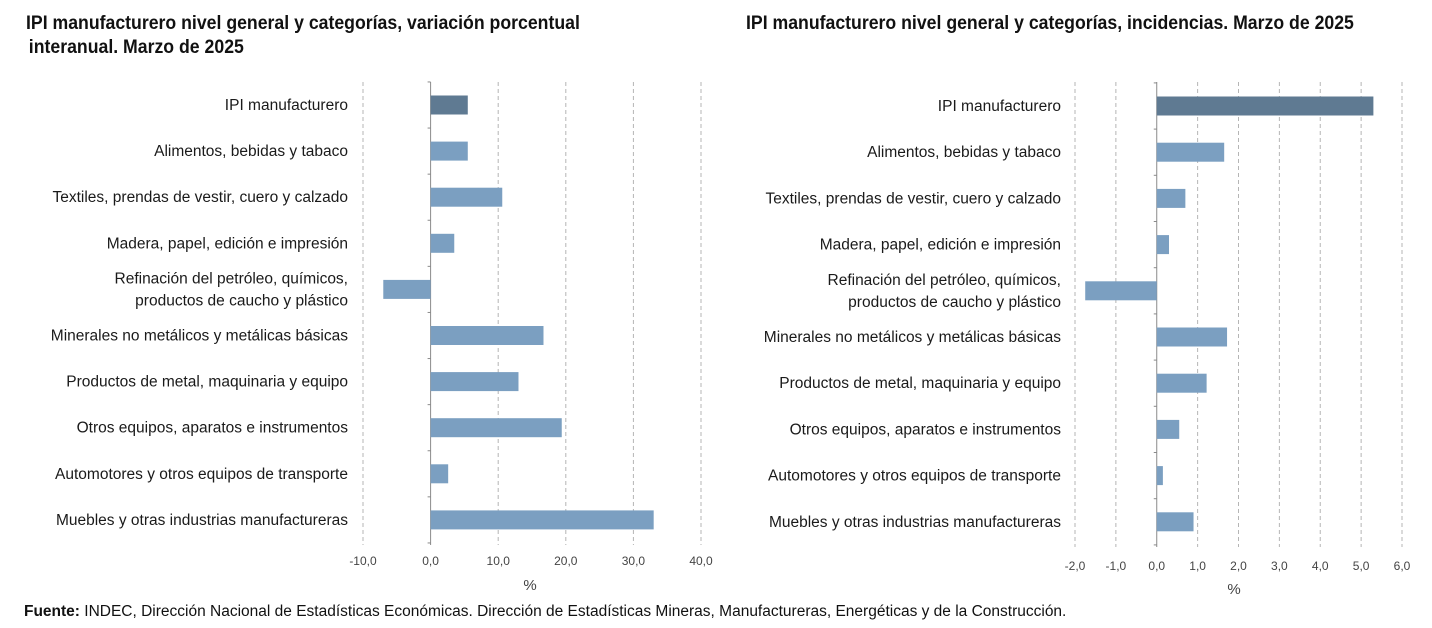 Image resolution: width=1432 pixels, height=628 pixels. Describe the element at coordinates (286, 105) in the screenshot. I see `left-category-label: IPI manufacturero` at that location.